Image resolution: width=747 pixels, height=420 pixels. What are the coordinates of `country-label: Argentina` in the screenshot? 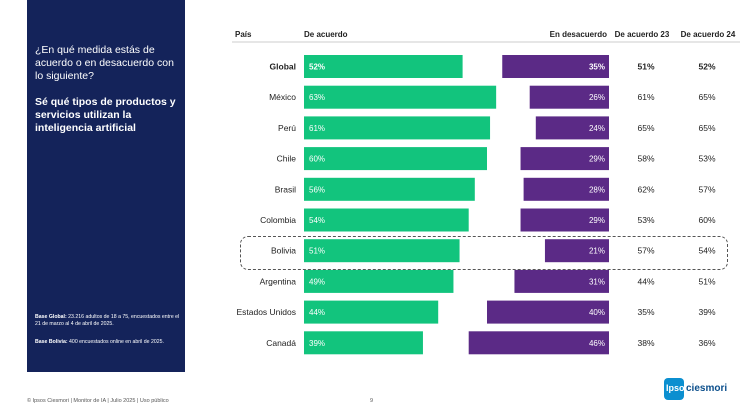 It's located at (278, 281).